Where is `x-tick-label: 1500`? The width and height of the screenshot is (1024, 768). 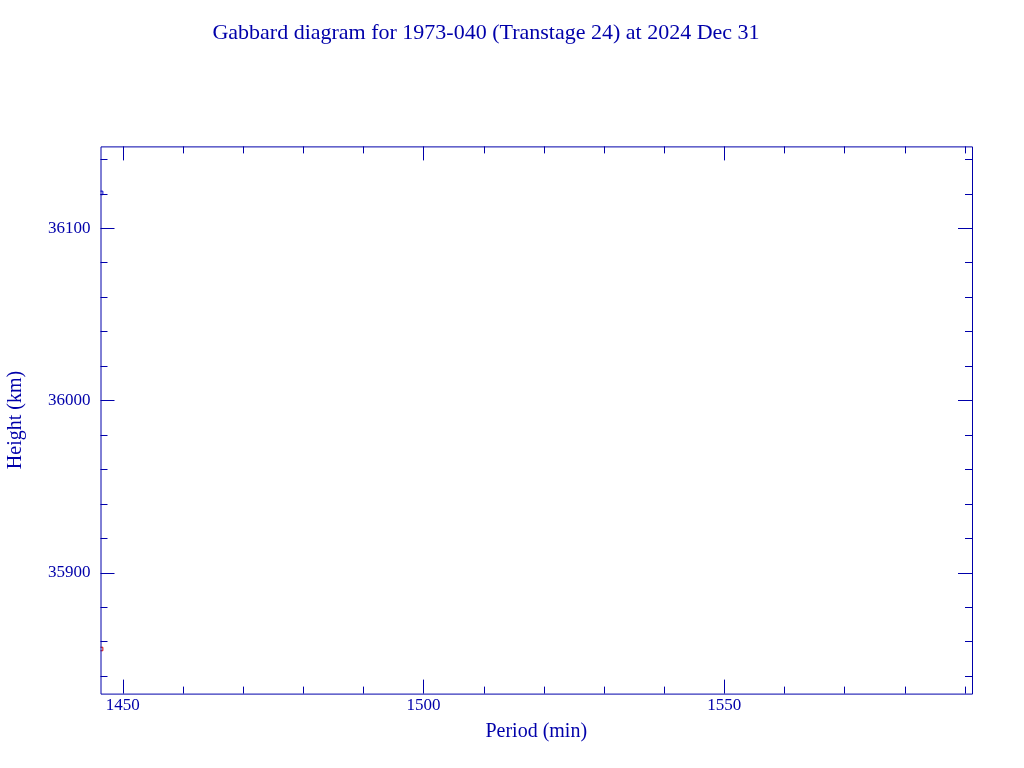
x-tick-label: 1500 is located at coordinates (423, 705).